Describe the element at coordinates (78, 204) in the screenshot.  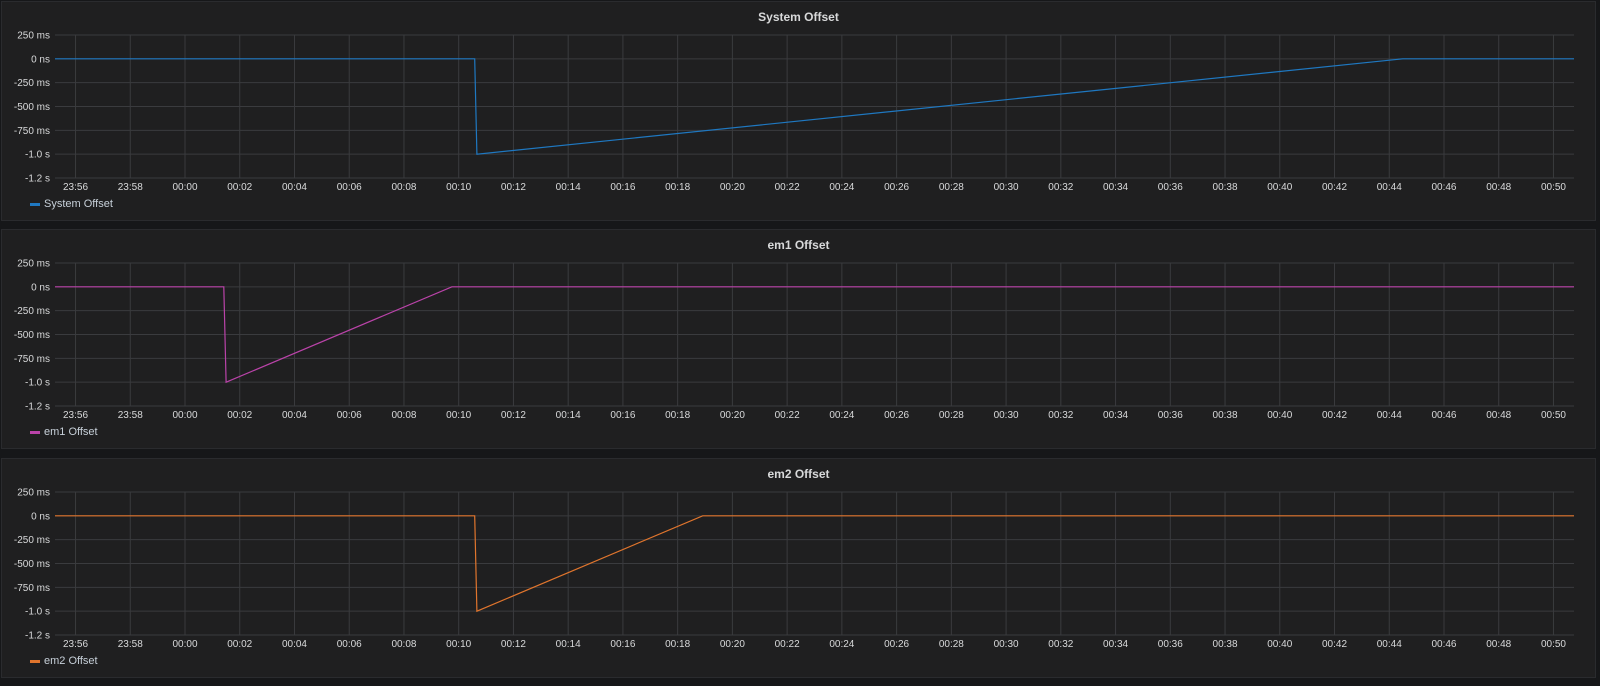
I see `legend-label: System Offset` at that location.